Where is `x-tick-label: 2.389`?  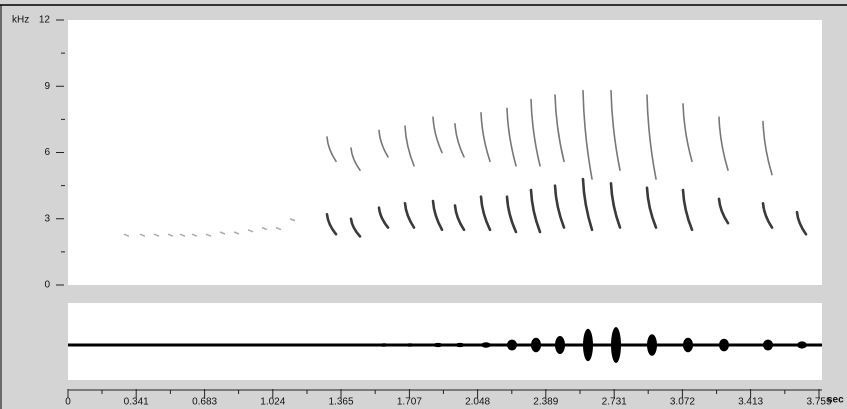
x-tick-label: 2.389 is located at coordinates (545, 402).